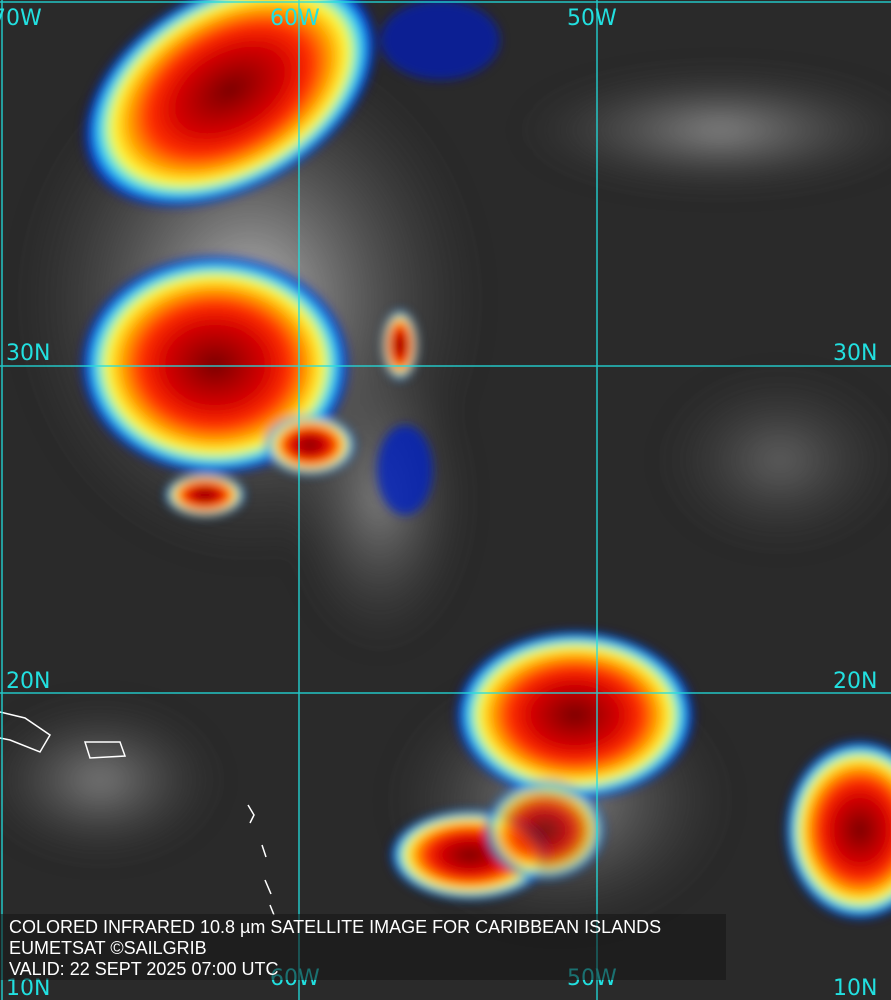  What do you see at coordinates (592, 18) in the screenshot?
I see `lon-label-50w-top: 50W` at bounding box center [592, 18].